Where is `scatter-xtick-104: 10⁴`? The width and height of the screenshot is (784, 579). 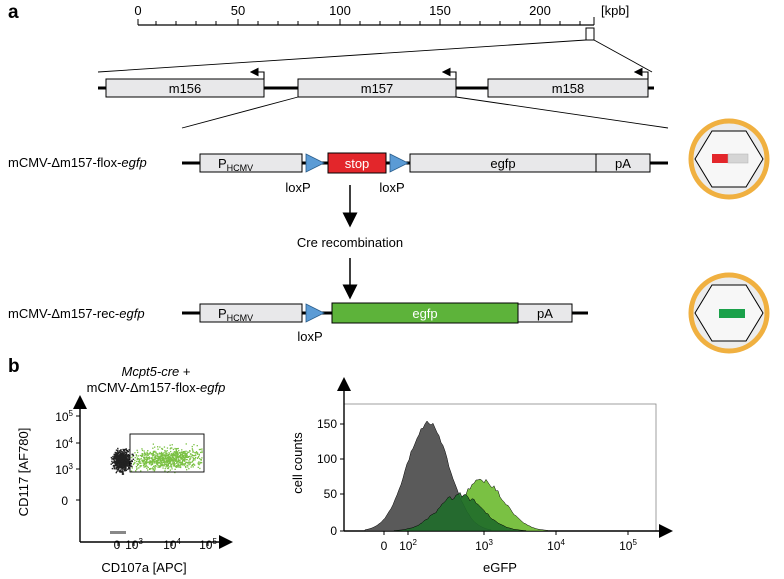
scatter-xtick-104: 10⁴ is located at coordinates (172, 544).